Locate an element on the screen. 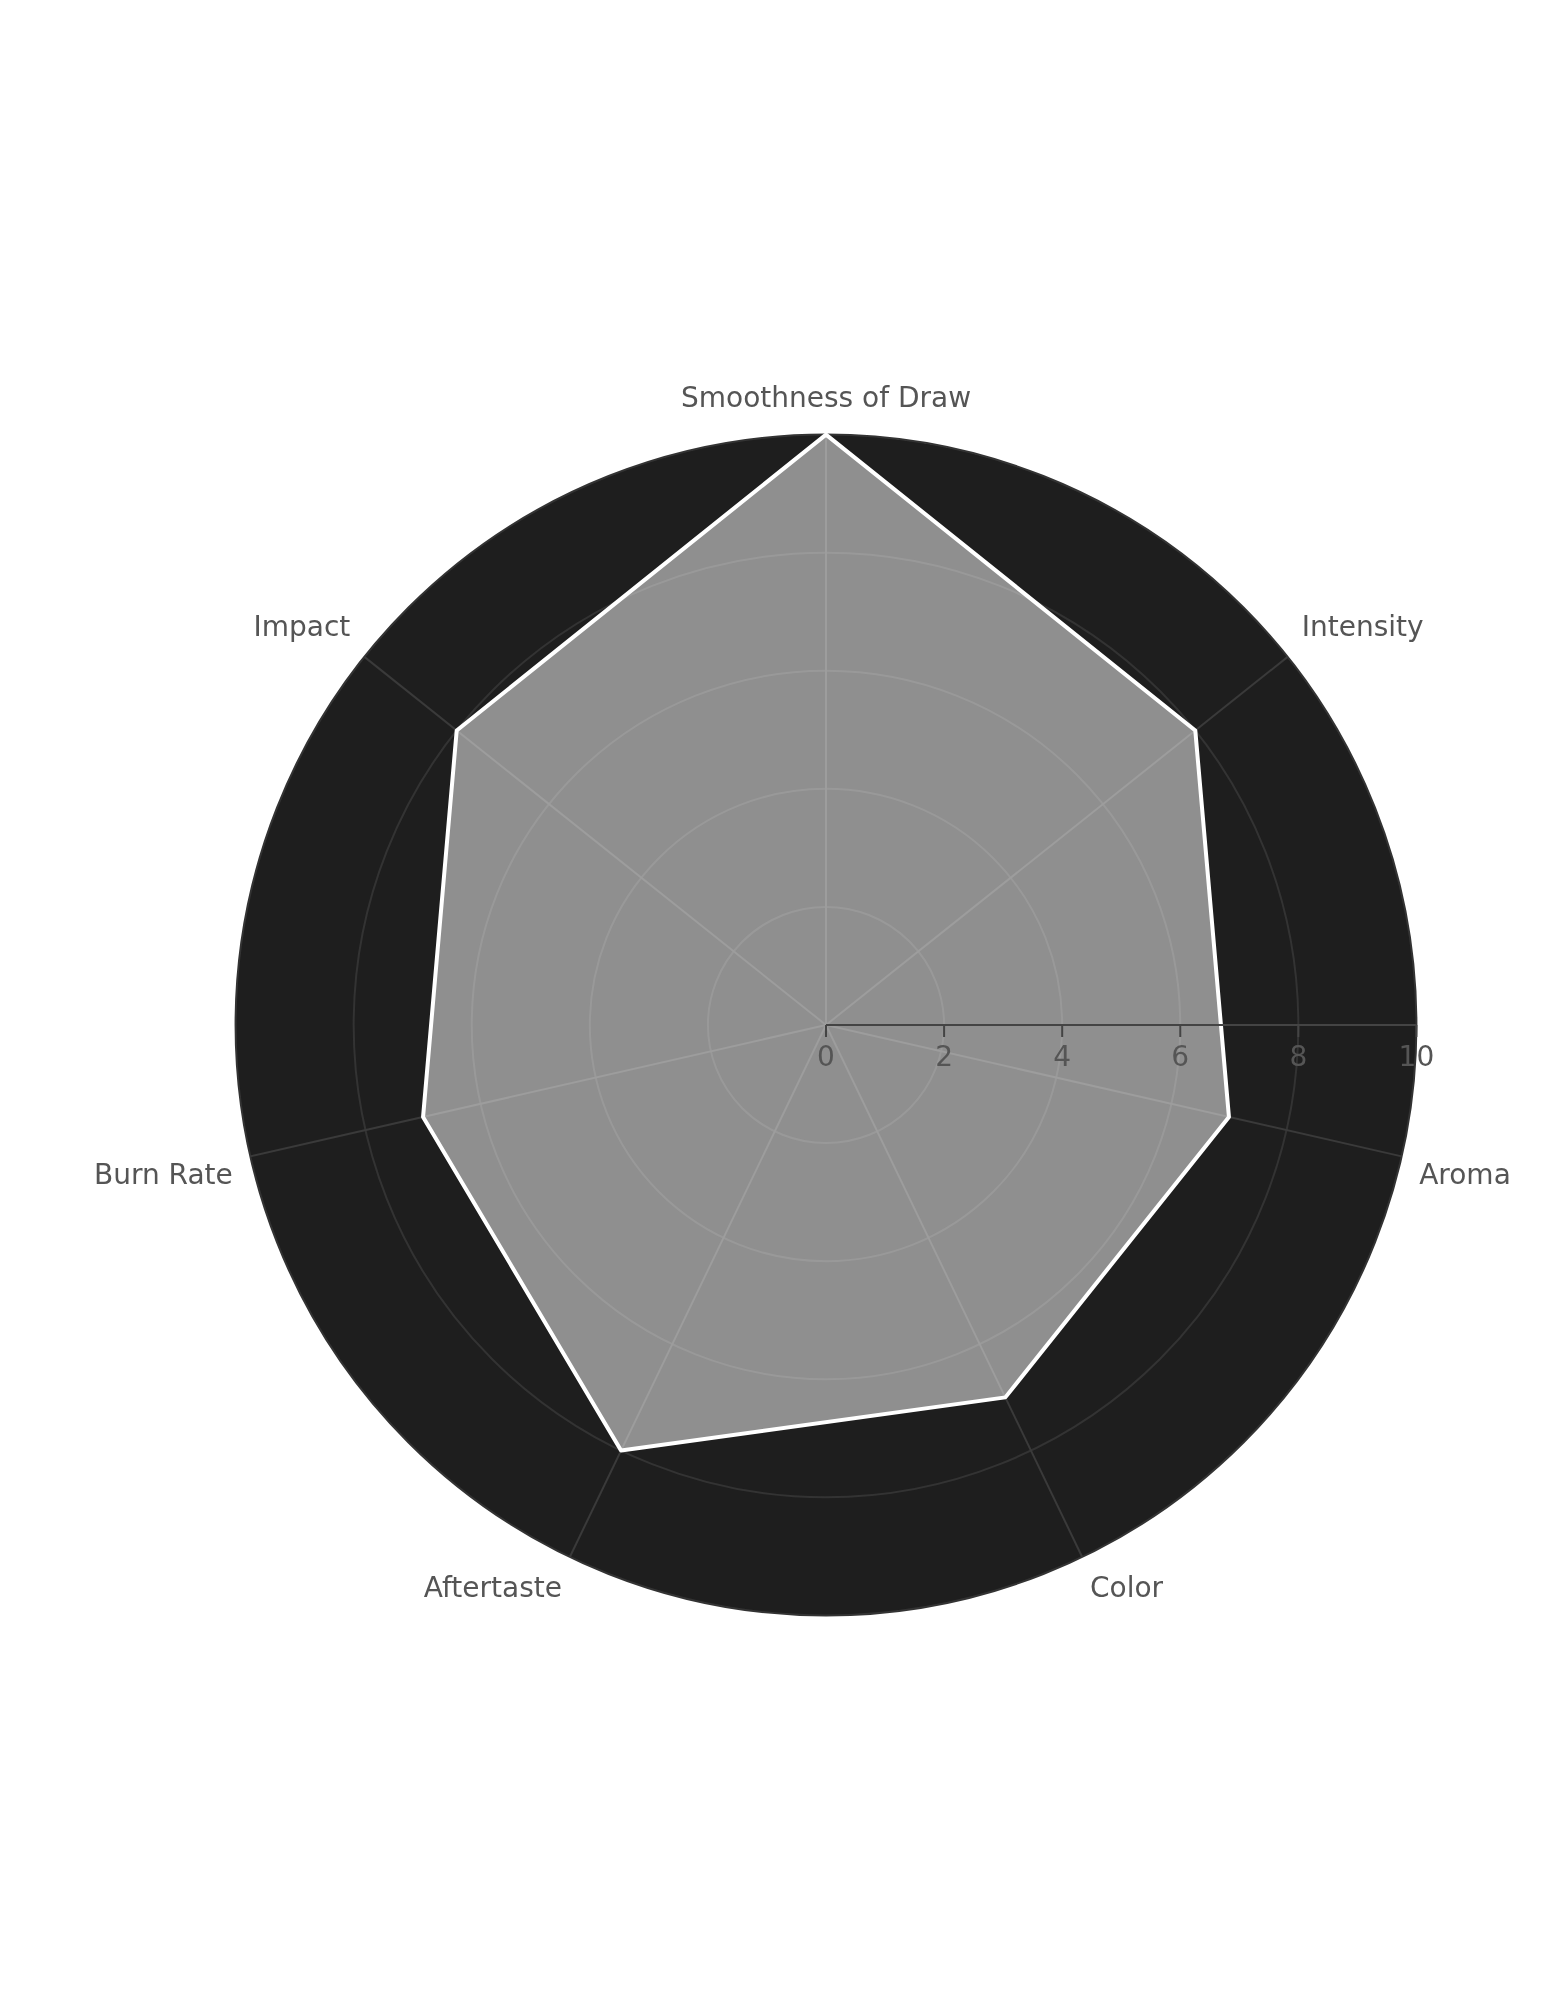  spoke-label: Impact is located at coordinates (302, 627).